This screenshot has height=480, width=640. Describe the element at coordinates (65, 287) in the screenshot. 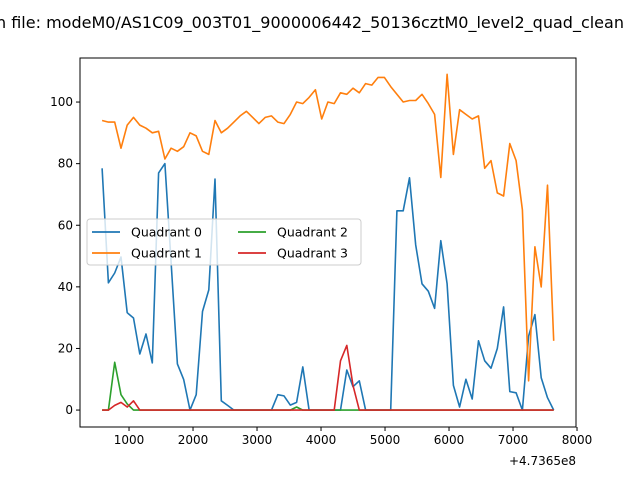

I see `y-tick-label: 40` at that location.